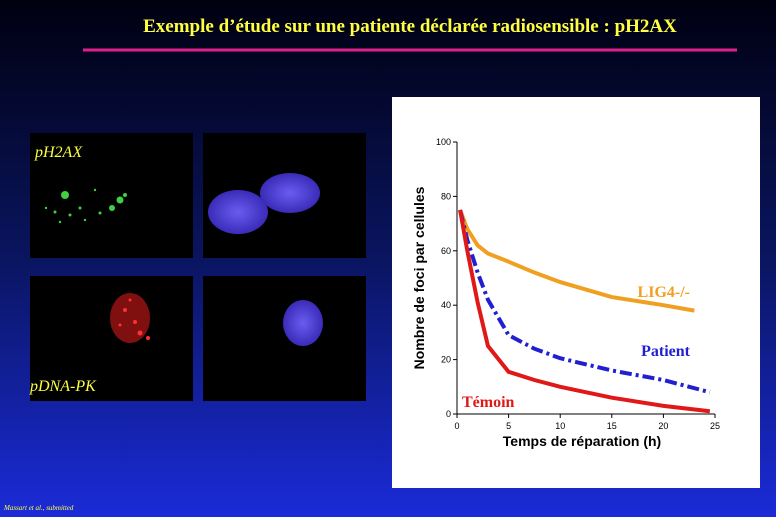 The height and width of the screenshot is (517, 776). What do you see at coordinates (63, 386) in the screenshot?
I see `image-label: pDNA-PK` at bounding box center [63, 386].